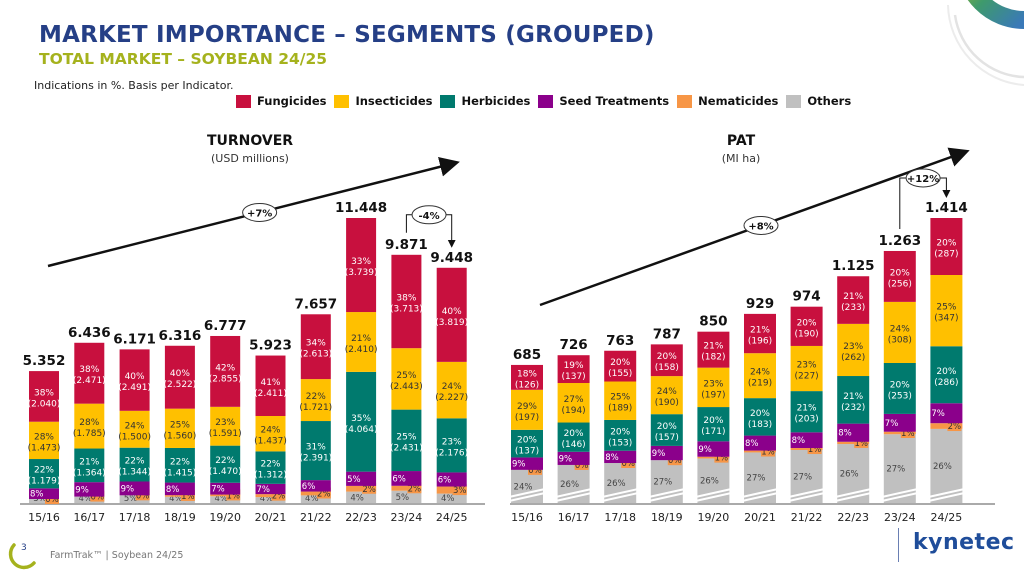 The width and height of the screenshot is (1024, 576). Describe the element at coordinates (394, 101) in the screenshot. I see `legend-label: Insecticides` at that location.